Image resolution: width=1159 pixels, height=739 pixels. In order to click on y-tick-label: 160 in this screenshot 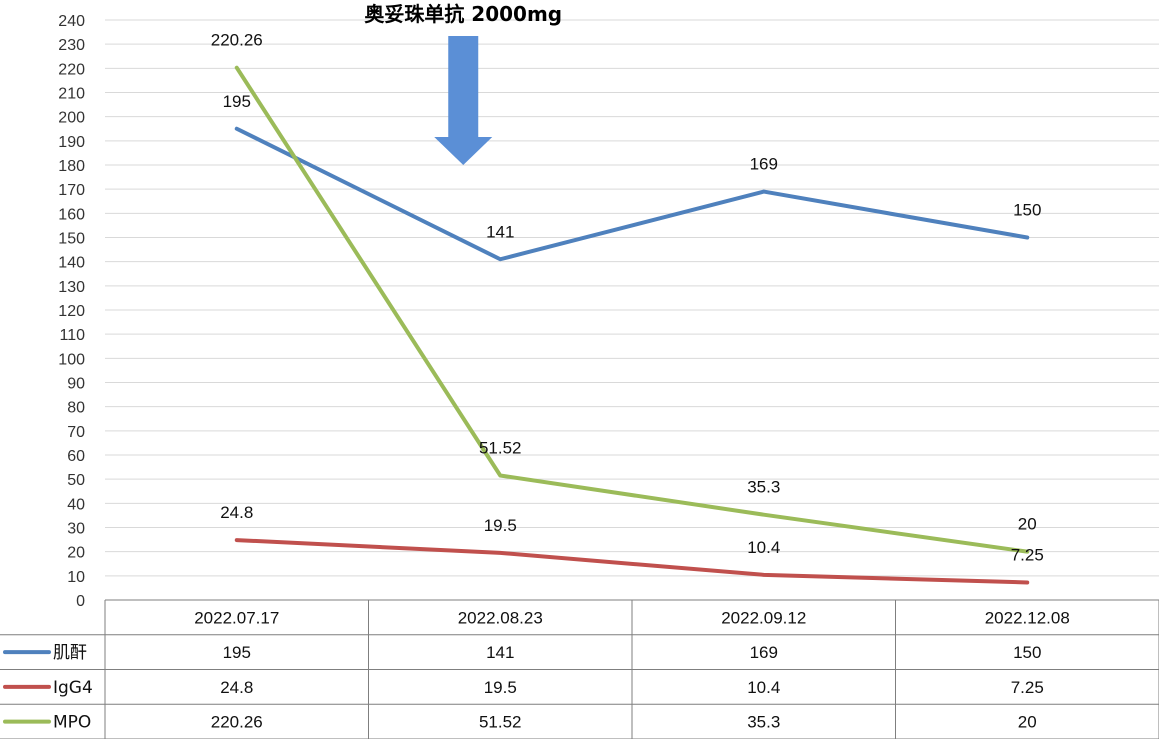, I will do `click(71, 214)`.